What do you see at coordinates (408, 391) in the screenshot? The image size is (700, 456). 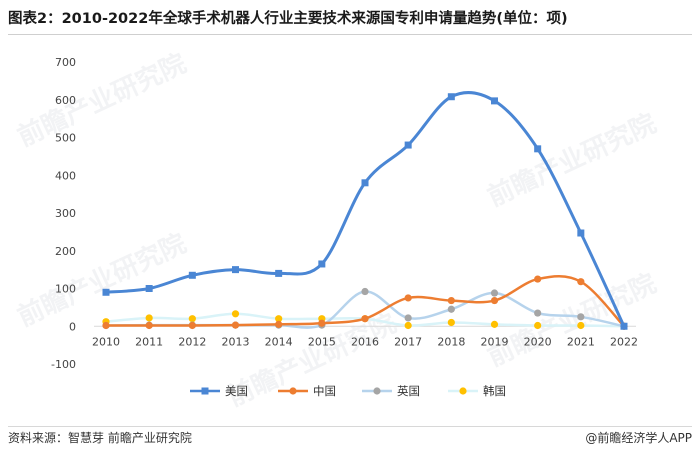 I see `legend-label-uk: 英国` at bounding box center [408, 391].